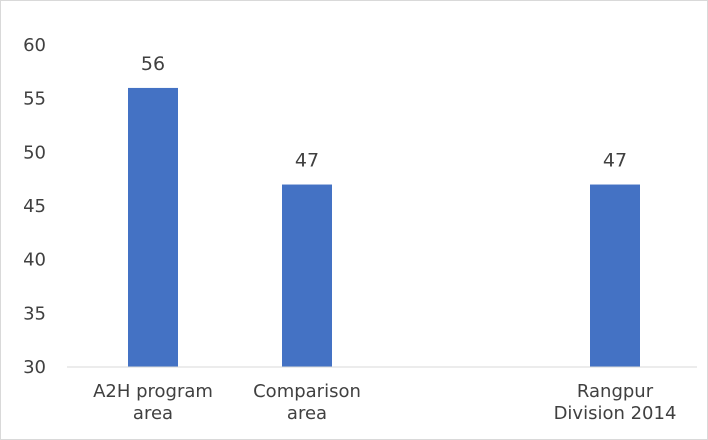 Image resolution: width=708 pixels, height=440 pixels. Describe the element at coordinates (34, 45) in the screenshot. I see `y-tick-label: 60` at that location.